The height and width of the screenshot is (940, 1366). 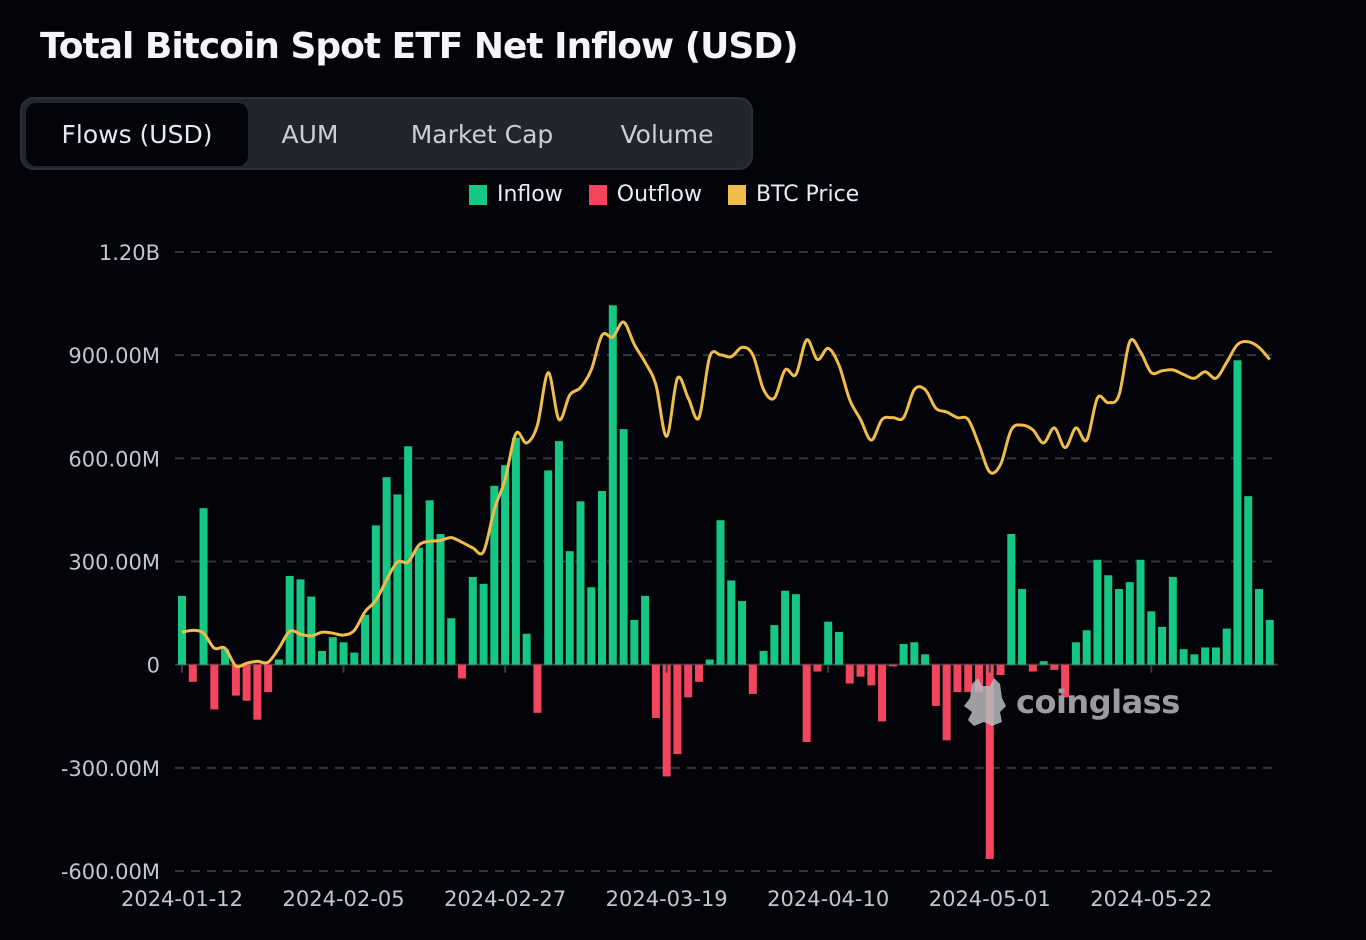 I want to click on legend-label: BTC Price, so click(x=807, y=194).